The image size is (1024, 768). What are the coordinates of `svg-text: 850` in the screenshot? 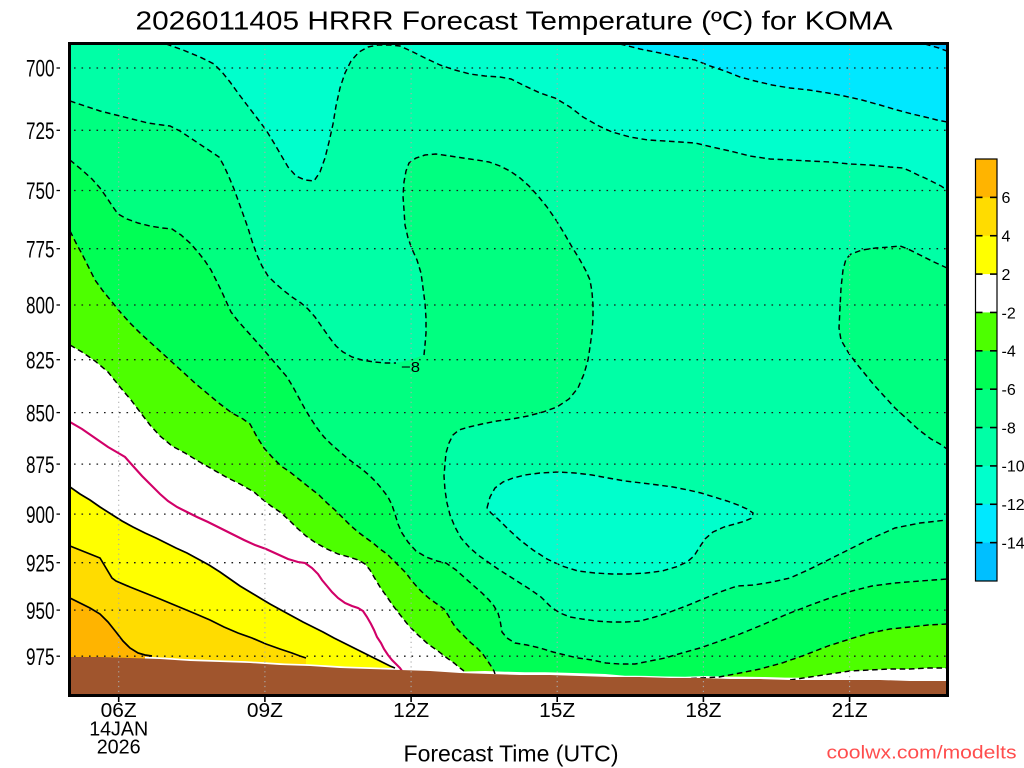 It's located at (40, 413).